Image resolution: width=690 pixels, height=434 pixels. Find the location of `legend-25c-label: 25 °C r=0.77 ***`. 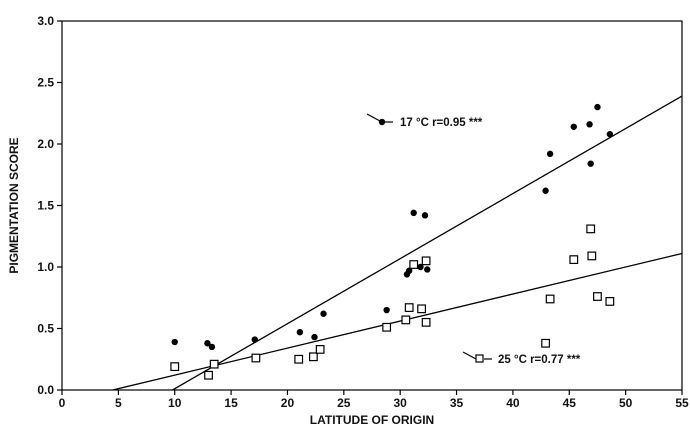

legend-25c-label: 25 °C r=0.77 *** is located at coordinates (539, 360).